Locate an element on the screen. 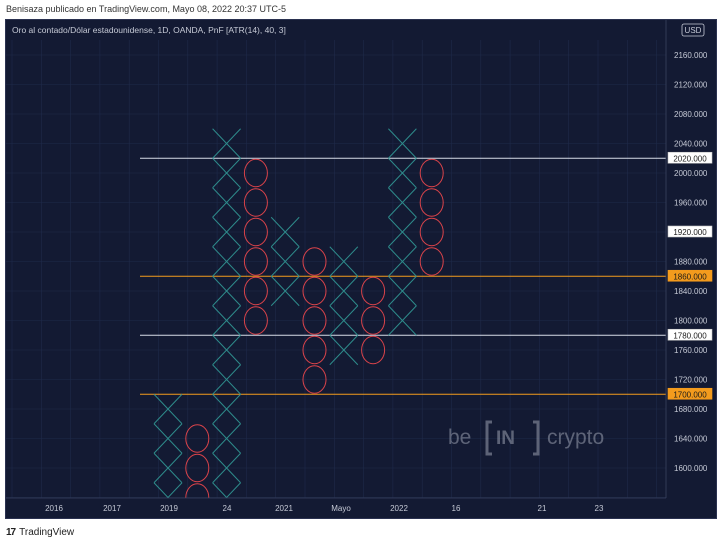 The image size is (725, 544). x-tick-label: 2021 is located at coordinates (284, 508).